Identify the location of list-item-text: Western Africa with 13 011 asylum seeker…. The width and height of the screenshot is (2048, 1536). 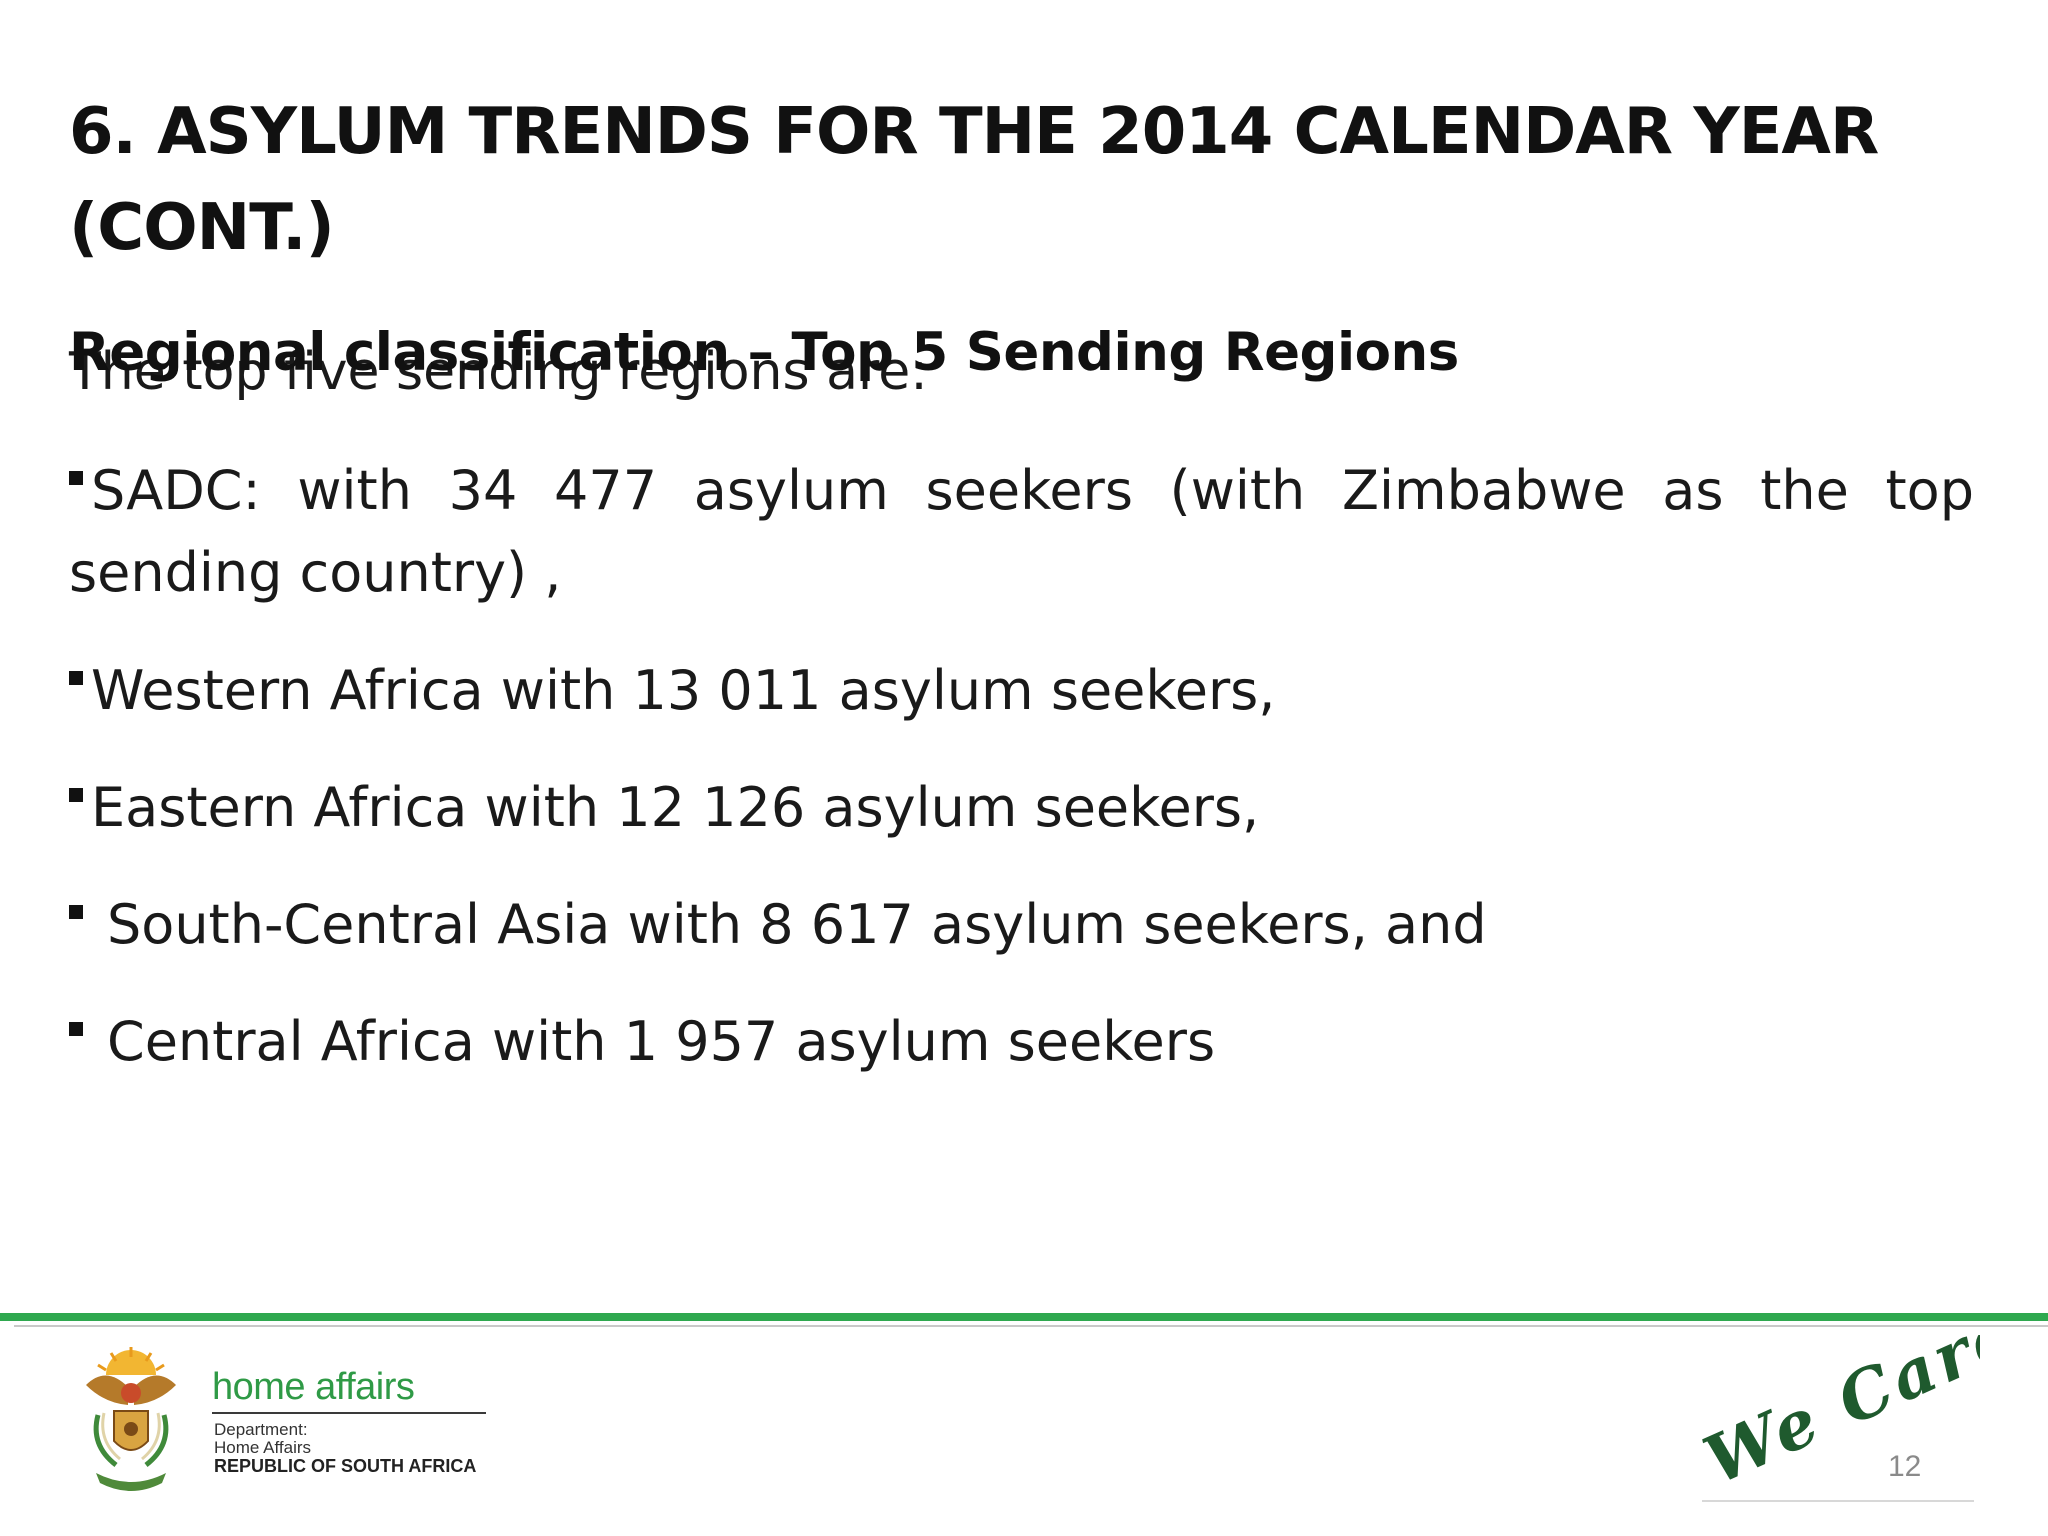
(683, 690).